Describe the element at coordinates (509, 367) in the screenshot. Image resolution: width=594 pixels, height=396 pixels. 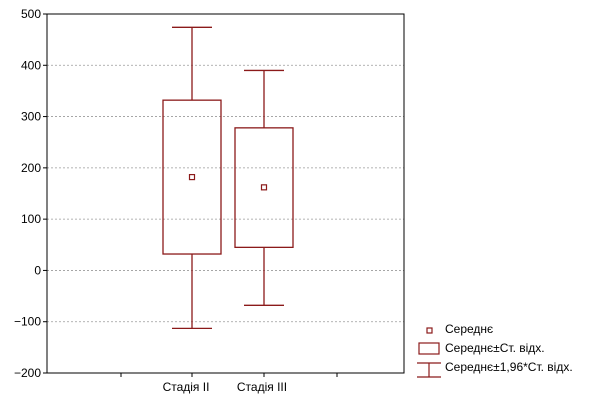
I see `legend-label: Середнє±1,96*Ст. відх.` at that location.